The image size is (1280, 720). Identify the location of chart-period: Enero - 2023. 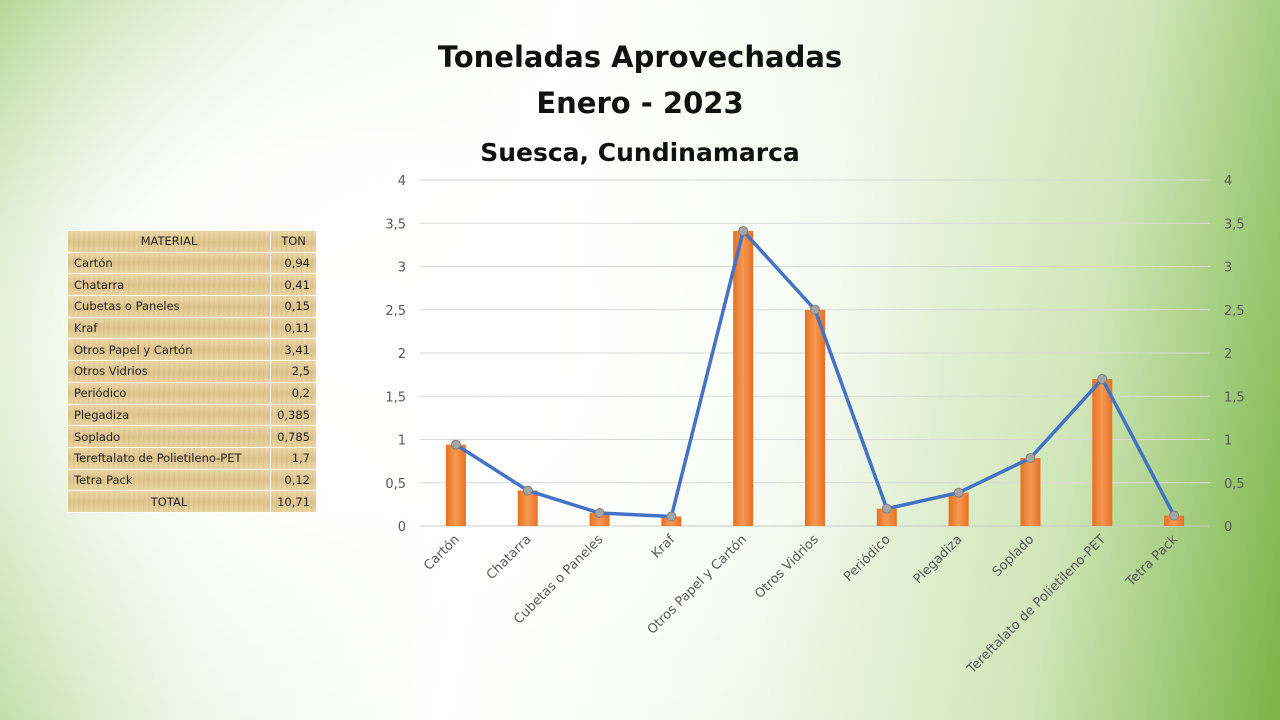
(640, 103).